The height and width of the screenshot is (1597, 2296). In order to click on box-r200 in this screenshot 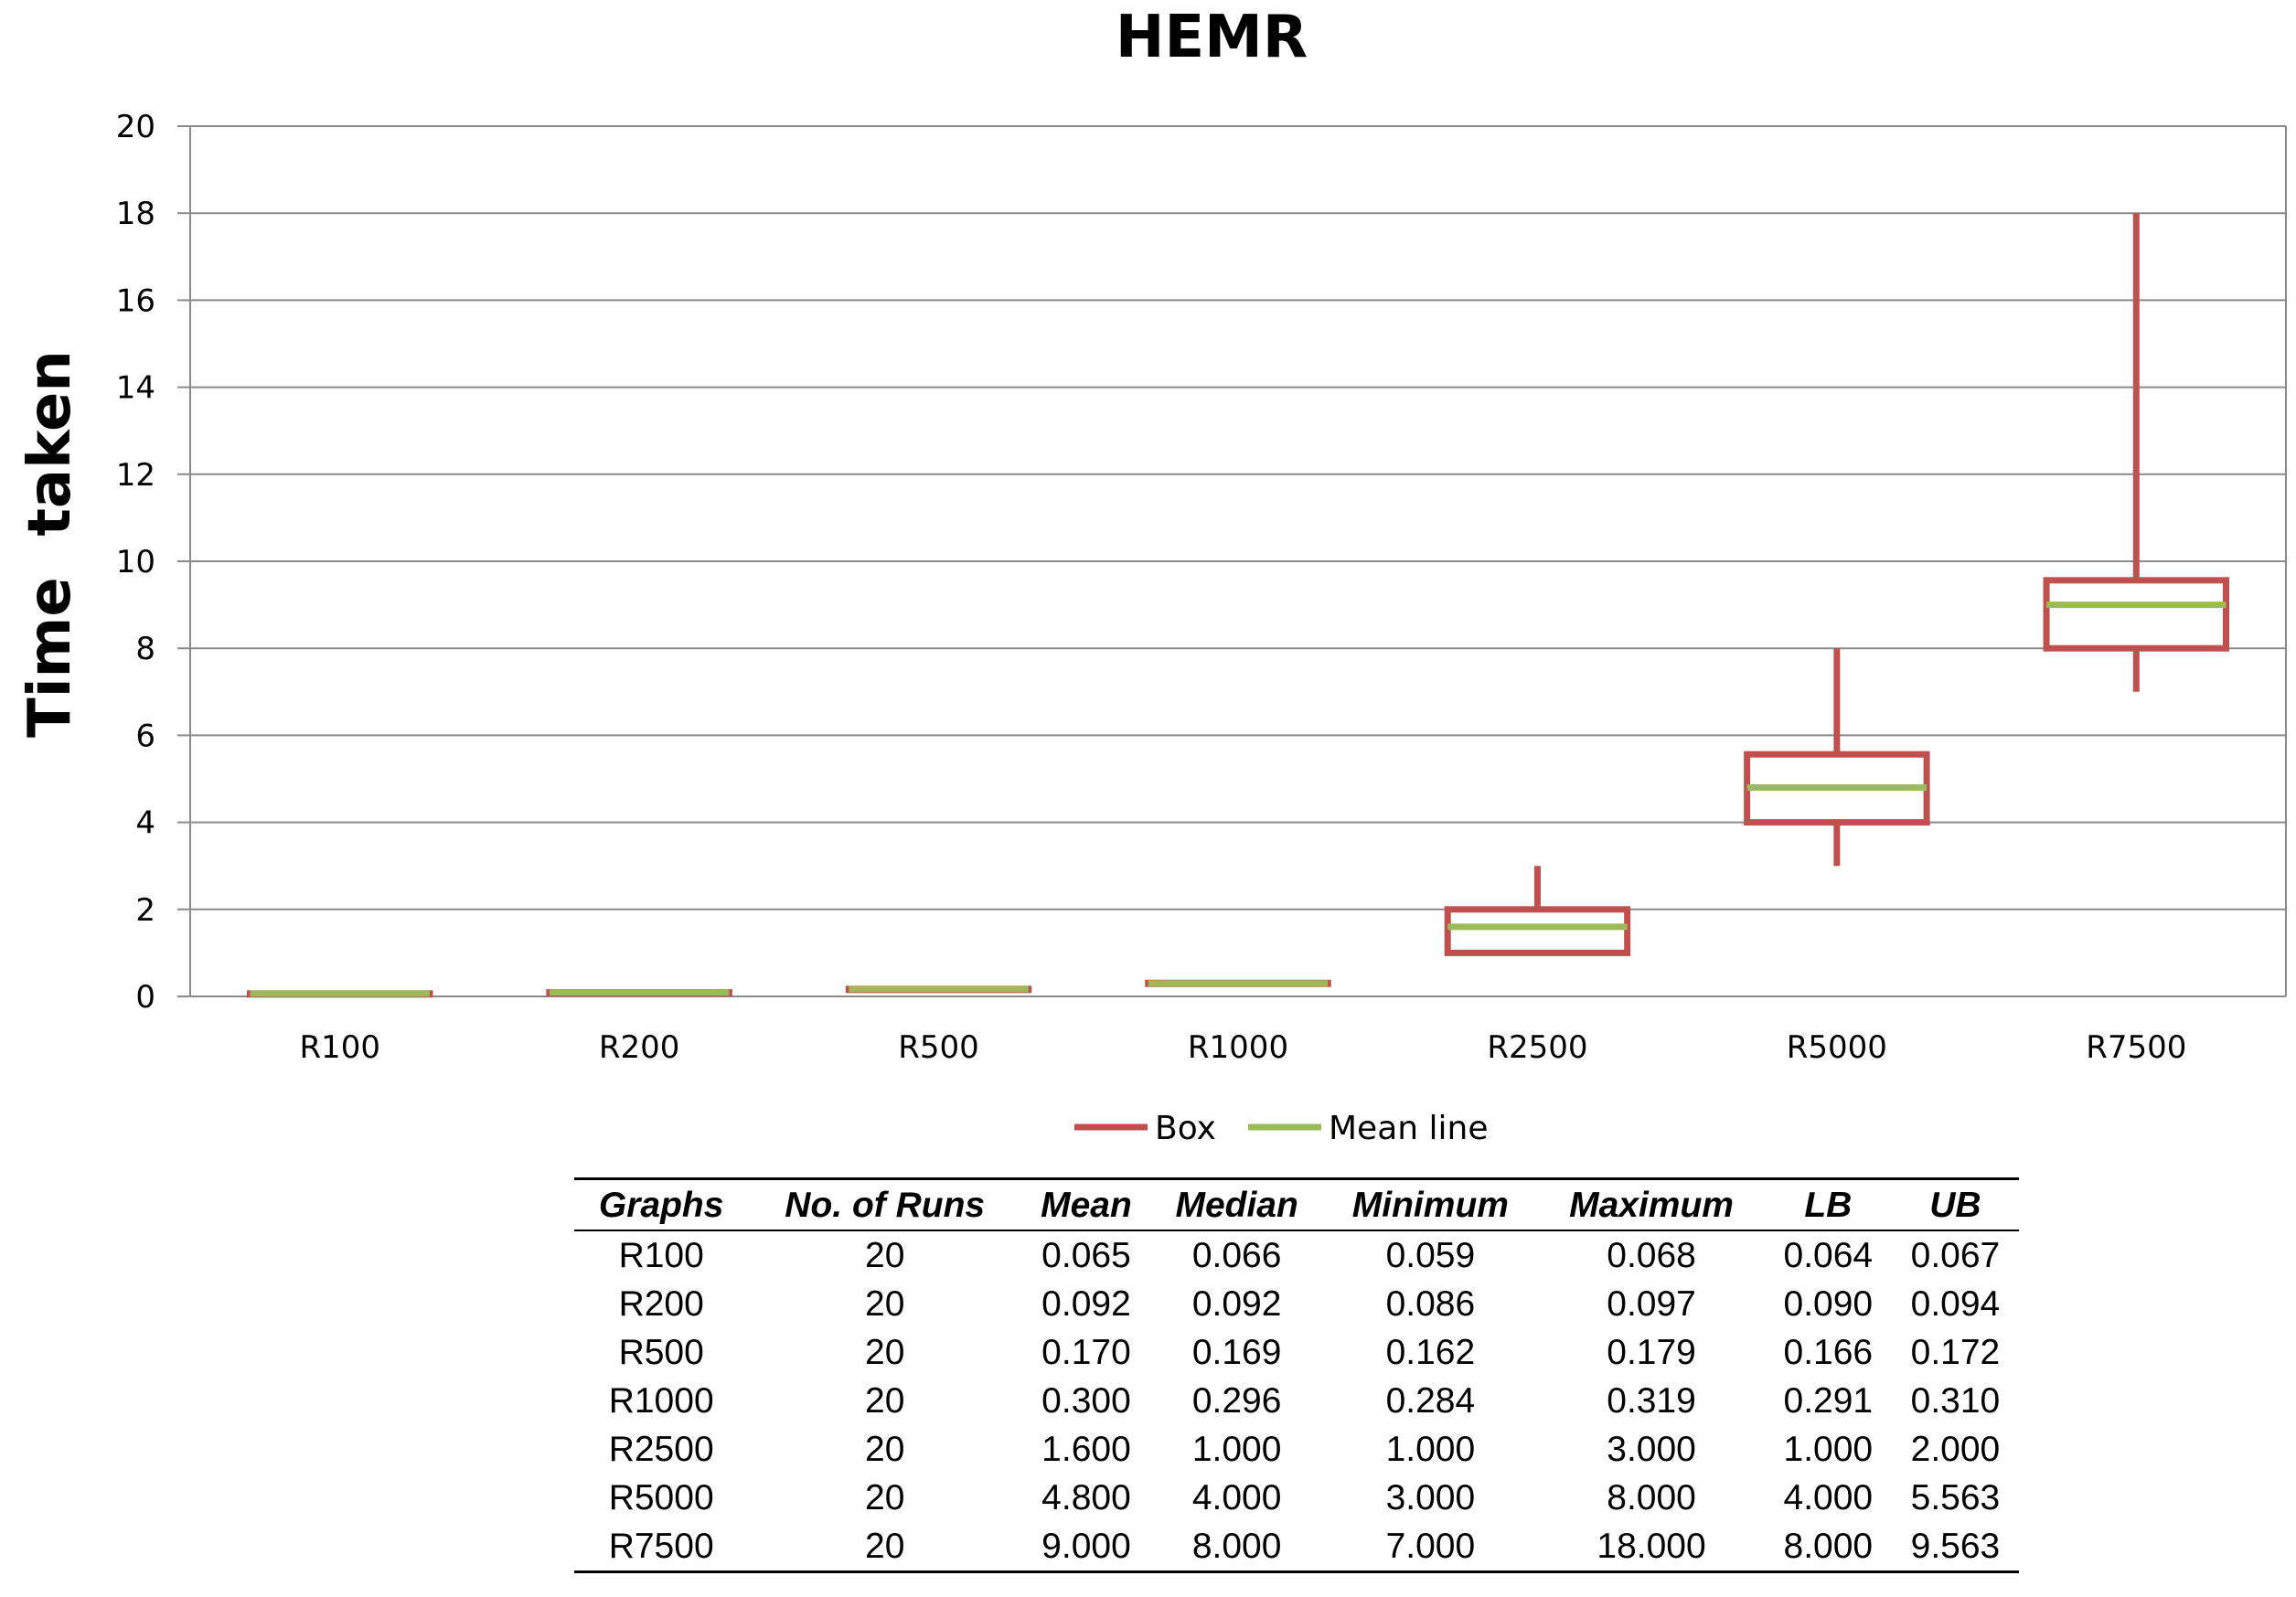, I will do `click(639, 993)`.